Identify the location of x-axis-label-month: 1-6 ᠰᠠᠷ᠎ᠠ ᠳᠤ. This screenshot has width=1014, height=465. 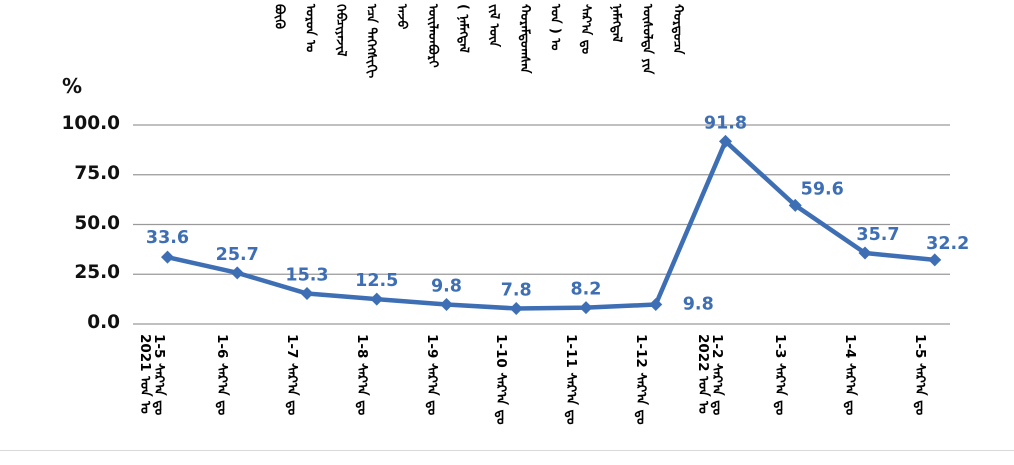
(222, 375).